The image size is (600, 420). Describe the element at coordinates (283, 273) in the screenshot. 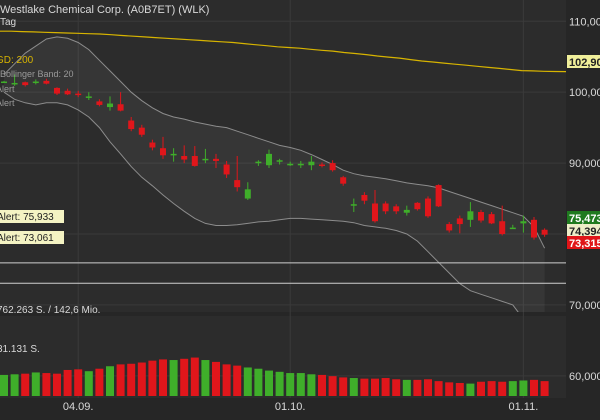

I see `alert-lines` at that location.